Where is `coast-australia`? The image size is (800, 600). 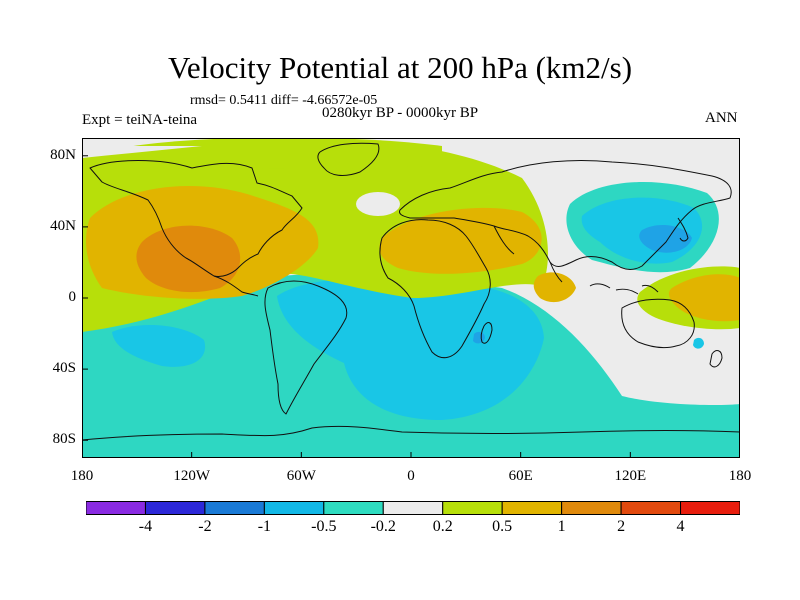
coast-australia is located at coordinates (658, 323).